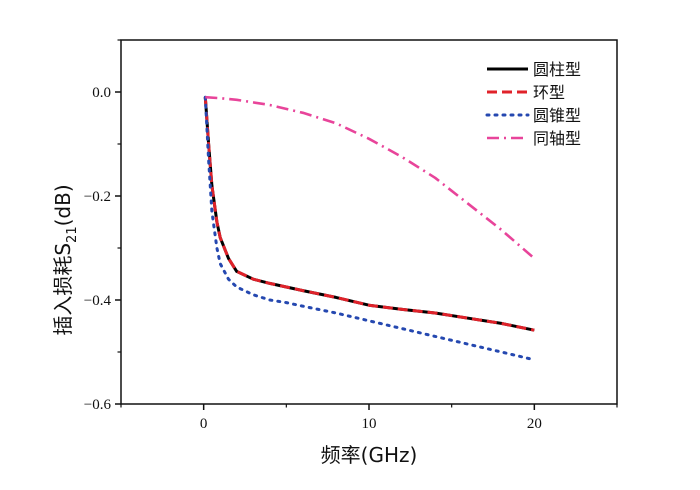  What do you see at coordinates (557, 138) in the screenshot?
I see `legend-label-4: 同轴型` at bounding box center [557, 138].